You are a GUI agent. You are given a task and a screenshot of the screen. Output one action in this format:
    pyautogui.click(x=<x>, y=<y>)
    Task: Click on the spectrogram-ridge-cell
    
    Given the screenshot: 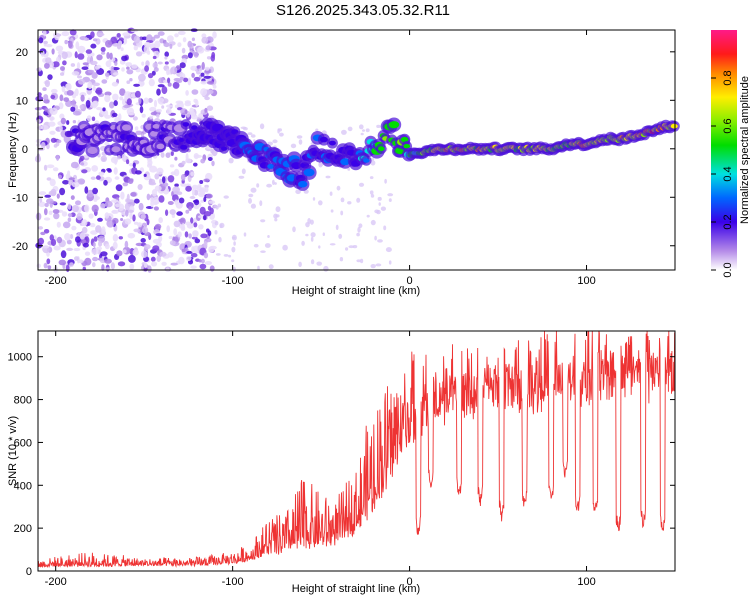 What is the action you would take?
    pyautogui.click(x=156, y=126)
    